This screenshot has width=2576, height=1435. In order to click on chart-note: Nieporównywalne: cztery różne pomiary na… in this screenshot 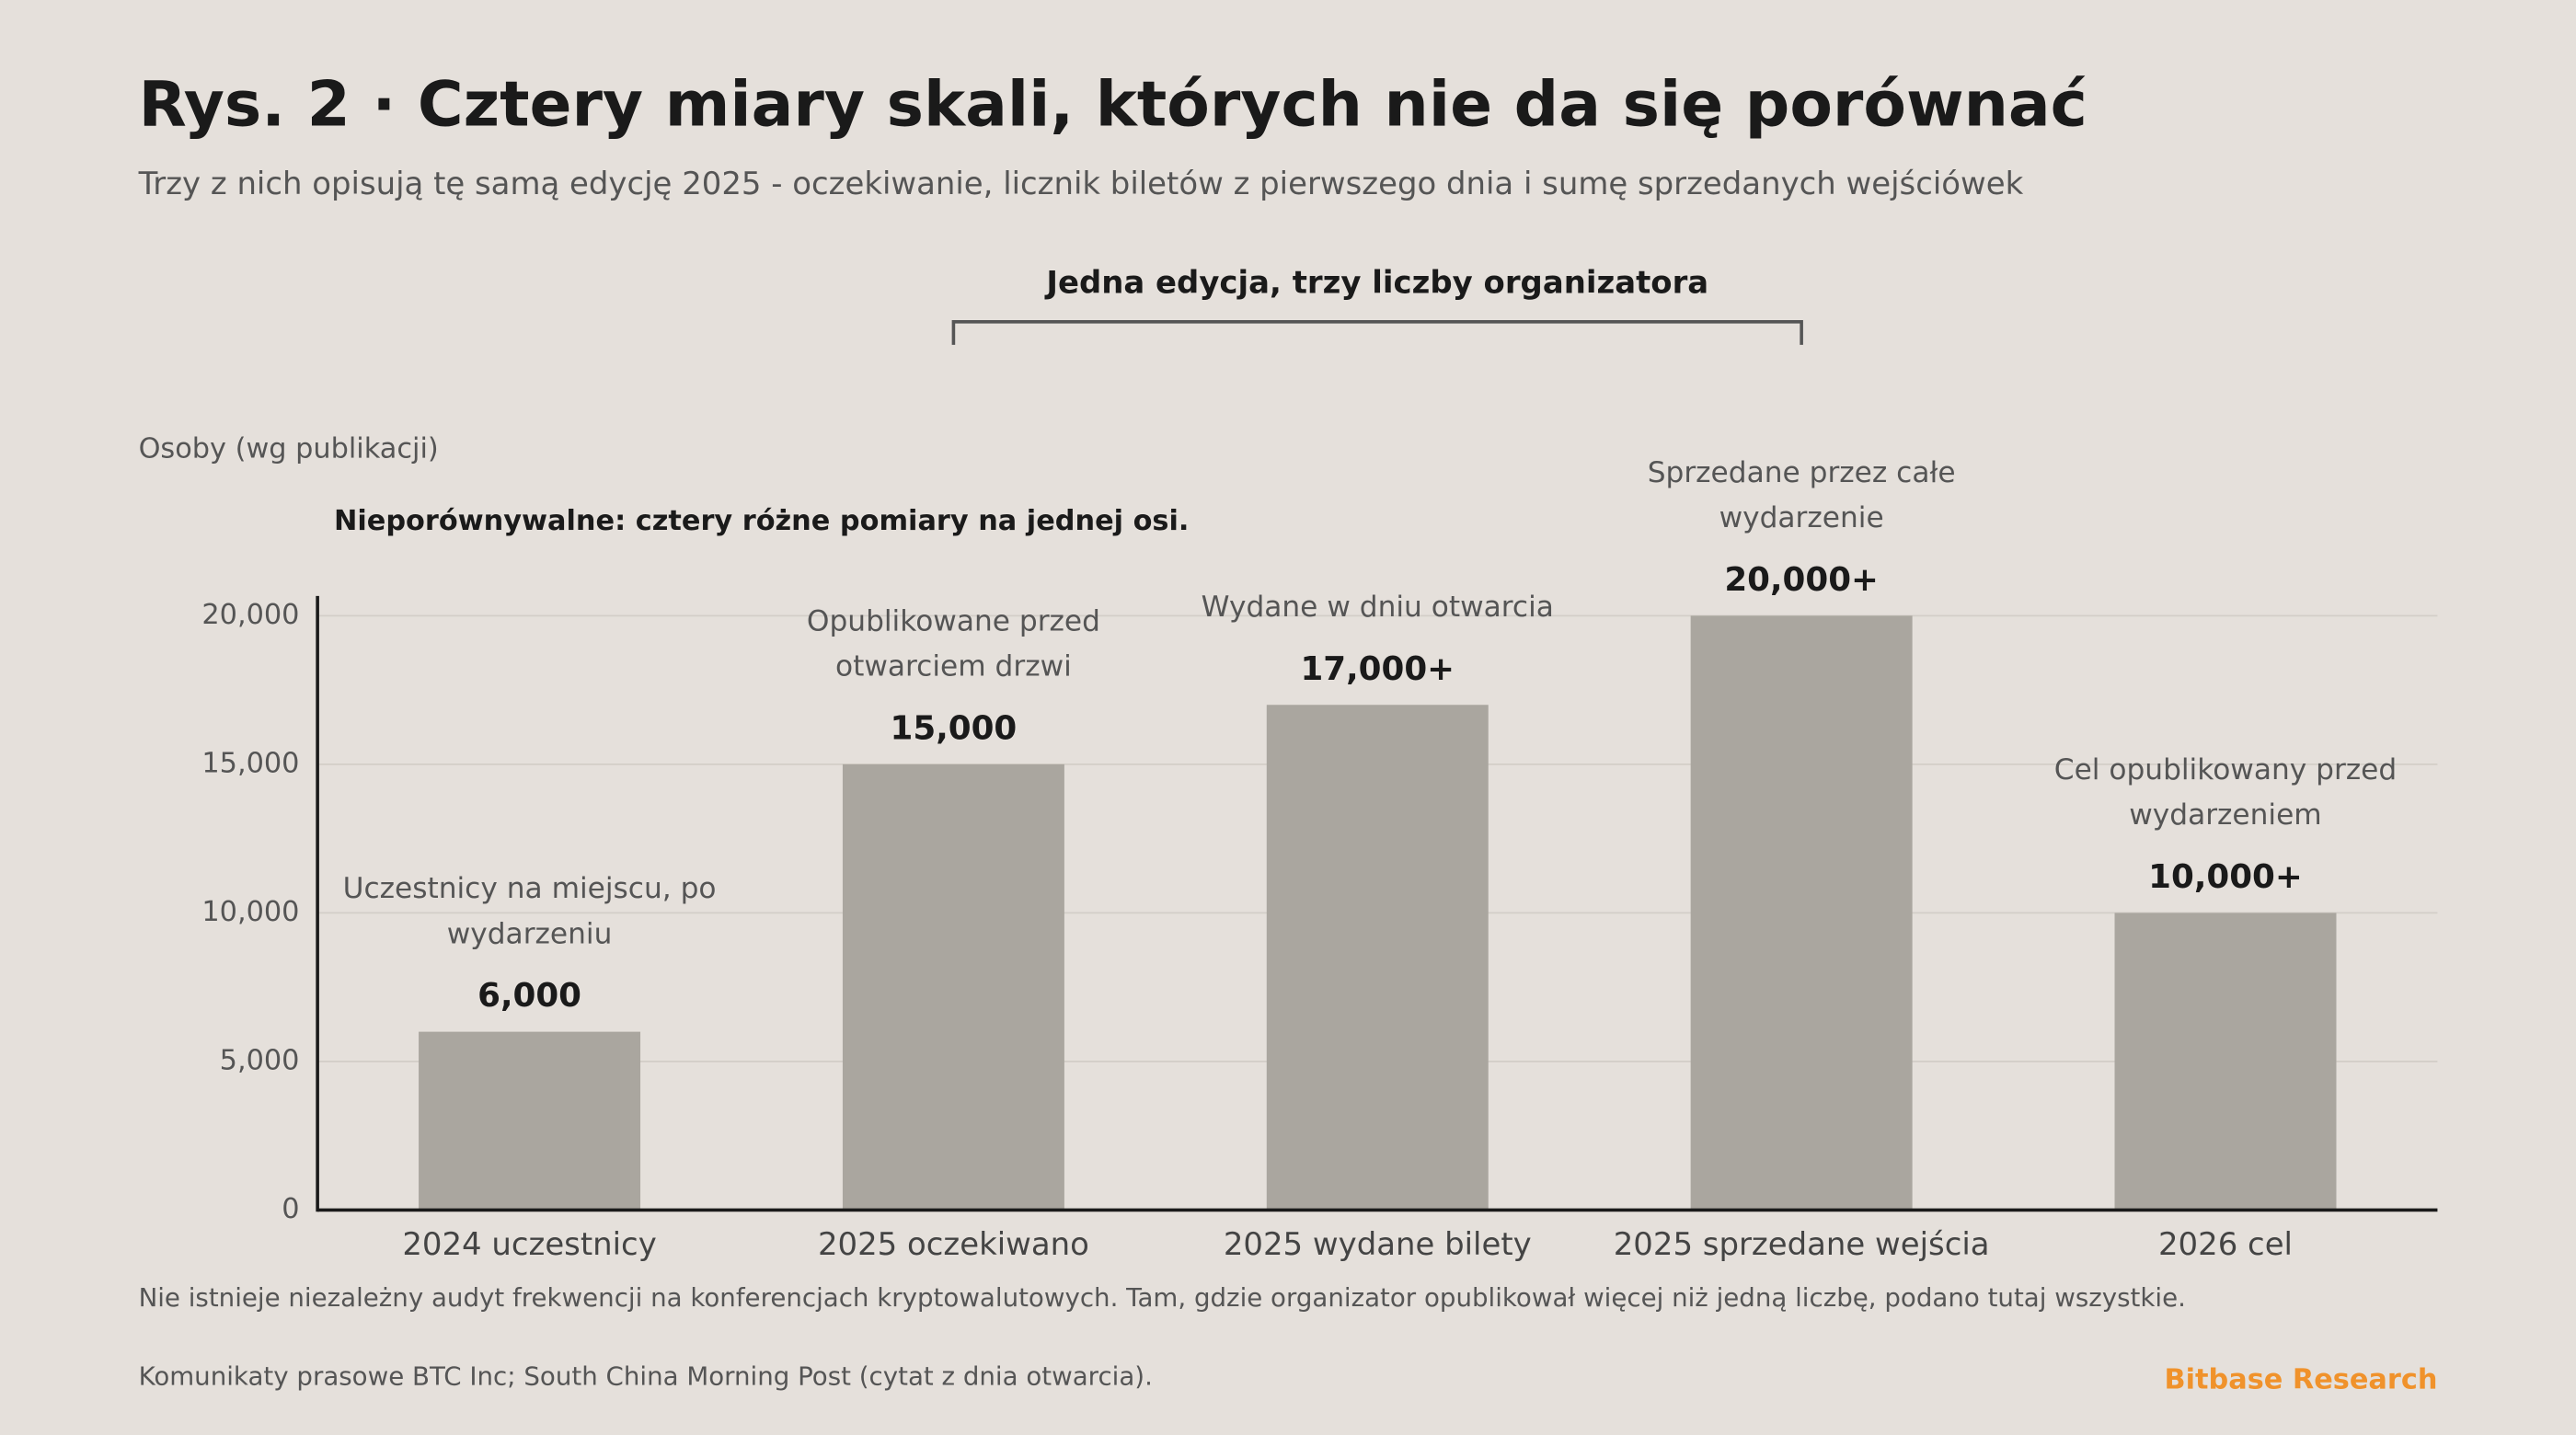, I will do `click(761, 521)`.